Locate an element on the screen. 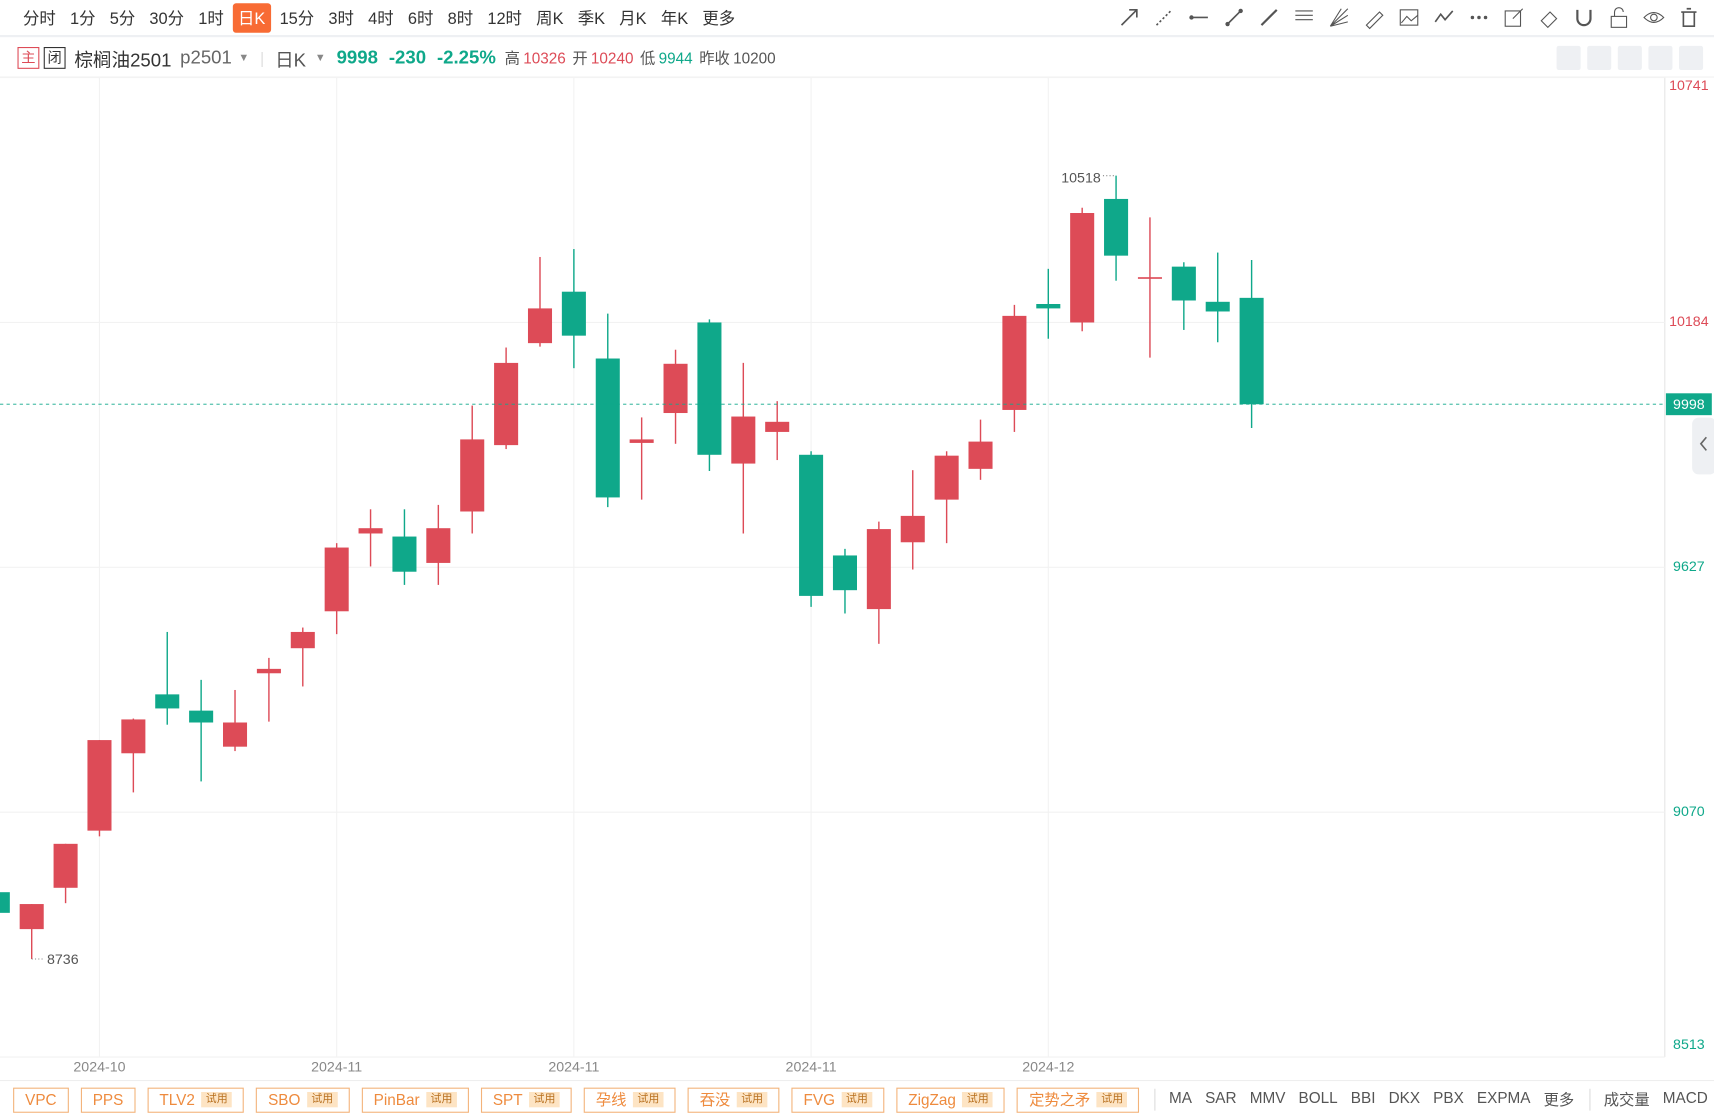  tool-fan is located at coordinates (1339, 17).